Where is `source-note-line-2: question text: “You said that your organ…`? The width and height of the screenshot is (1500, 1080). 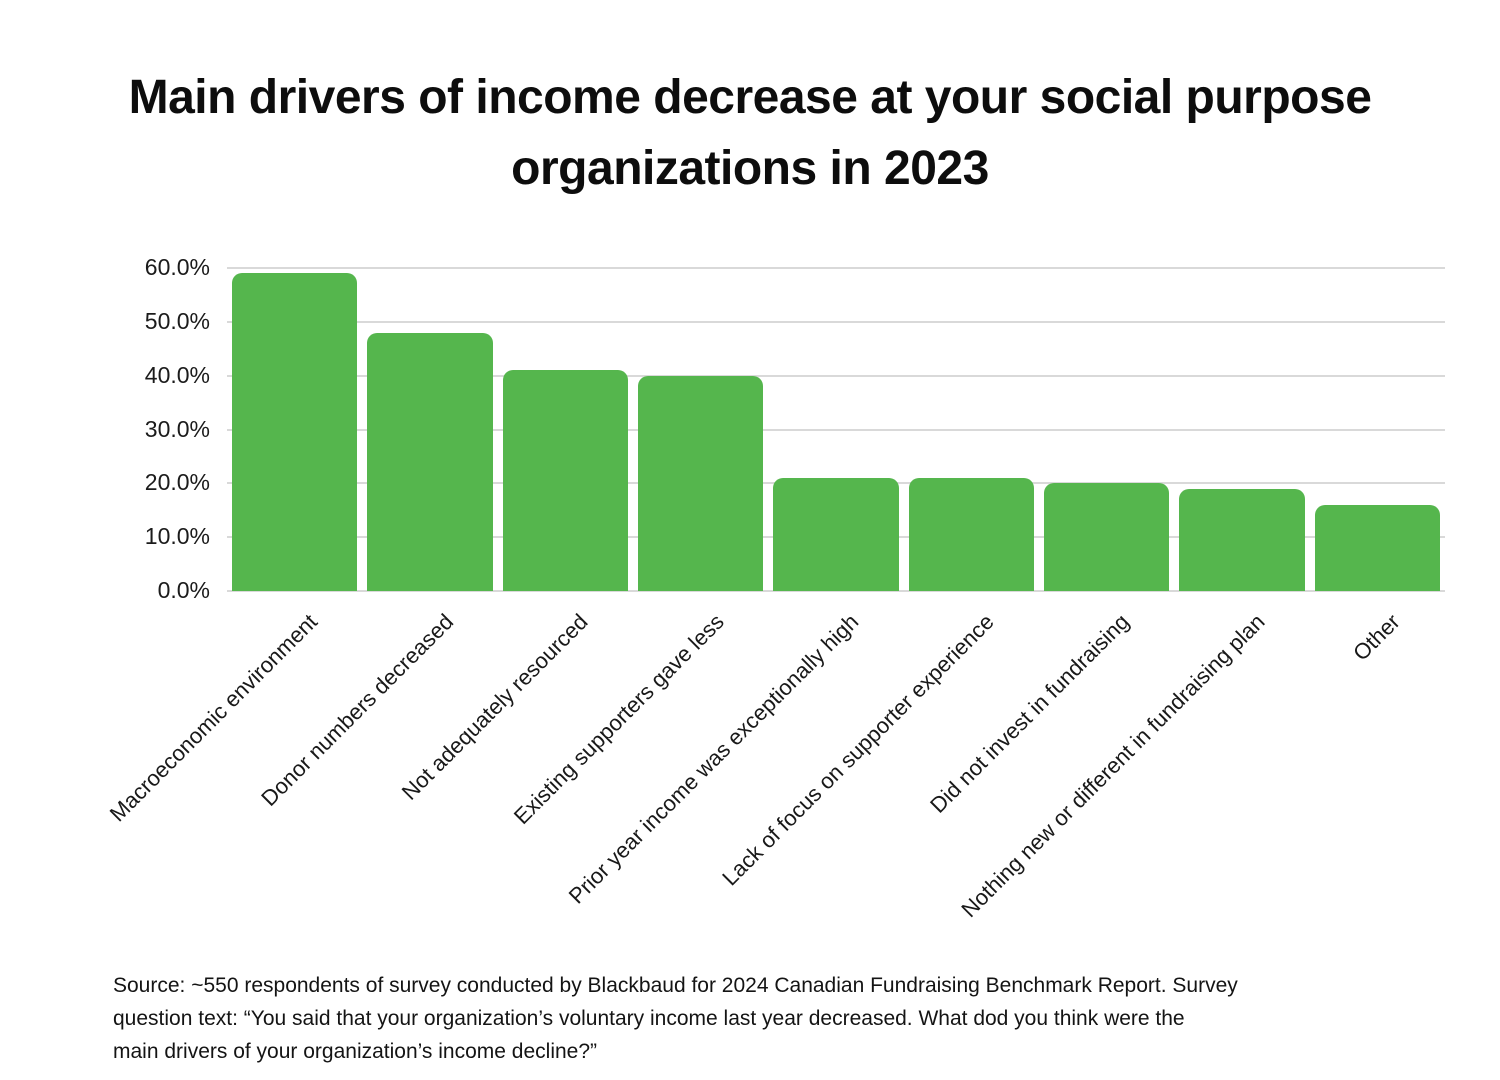 source-note-line-2: question text: “You said that your organ… is located at coordinates (649, 1018).